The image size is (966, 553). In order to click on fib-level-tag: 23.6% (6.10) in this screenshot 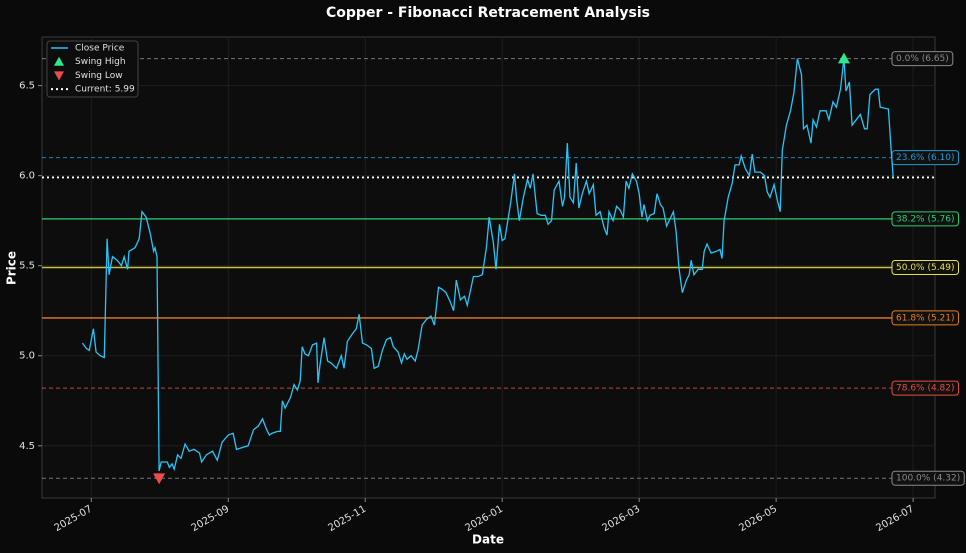, I will do `click(925, 158)`.